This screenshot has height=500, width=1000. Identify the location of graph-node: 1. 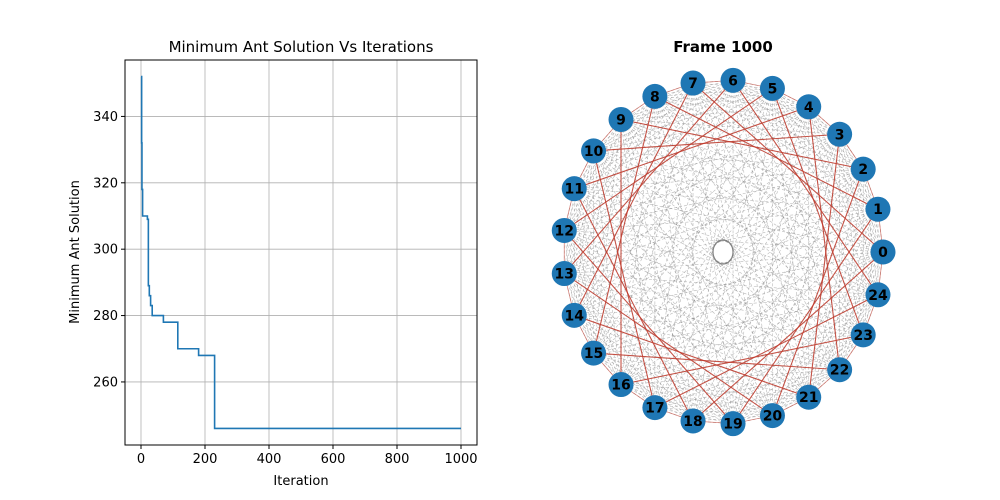
(878, 209).